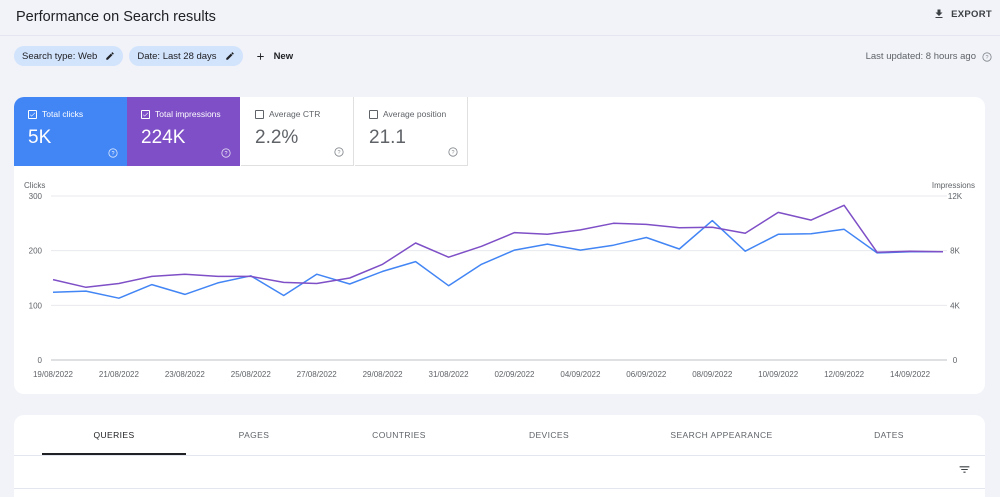  I want to click on date-label: Date: Last 28 days, so click(177, 56).